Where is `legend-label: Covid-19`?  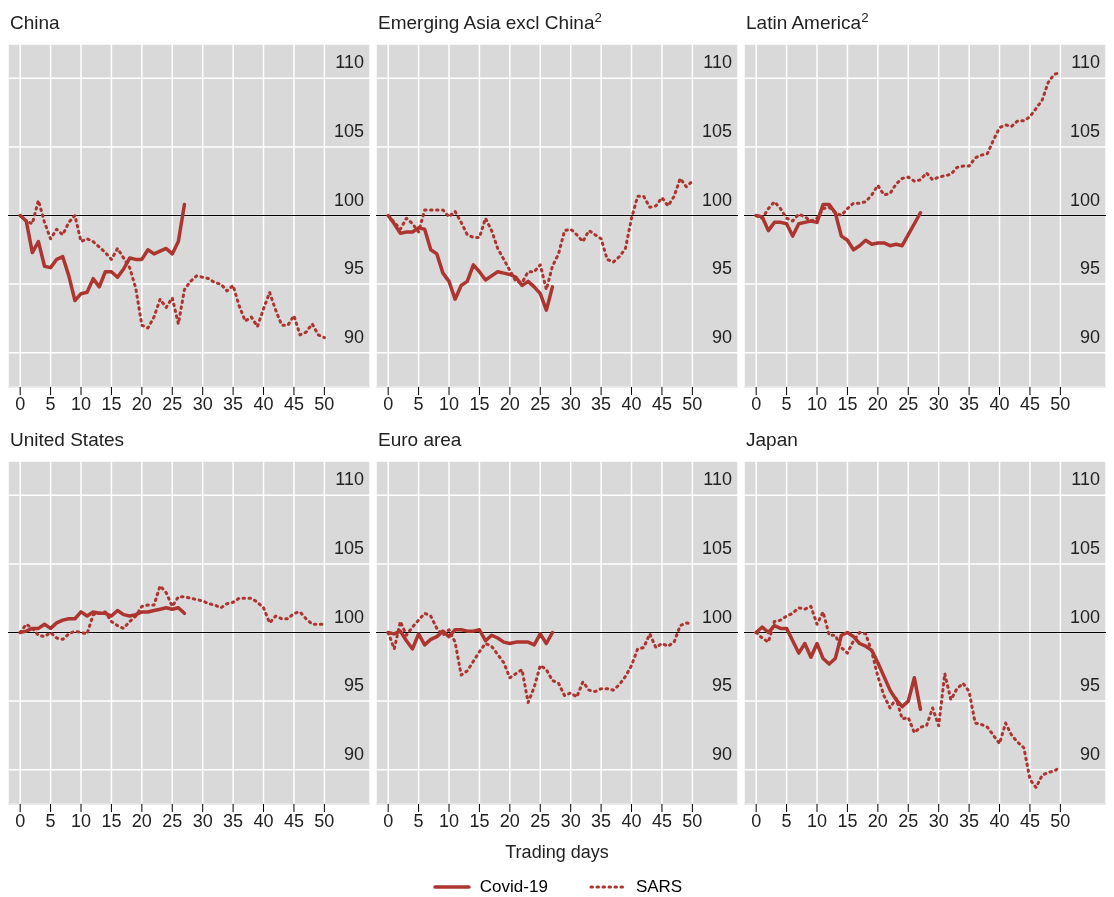 legend-label: Covid-19 is located at coordinates (513, 887).